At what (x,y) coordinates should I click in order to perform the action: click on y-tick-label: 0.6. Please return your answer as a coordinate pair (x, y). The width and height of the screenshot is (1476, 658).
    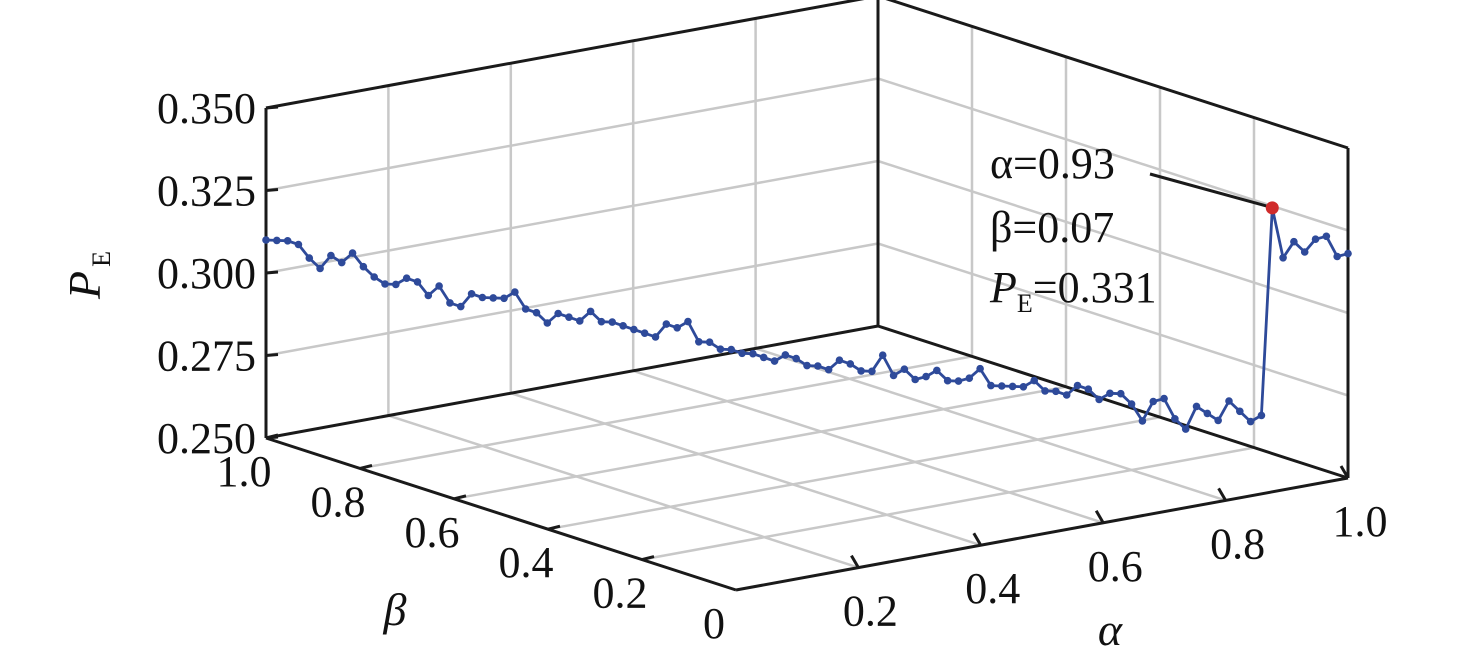
    Looking at the image, I should click on (432, 532).